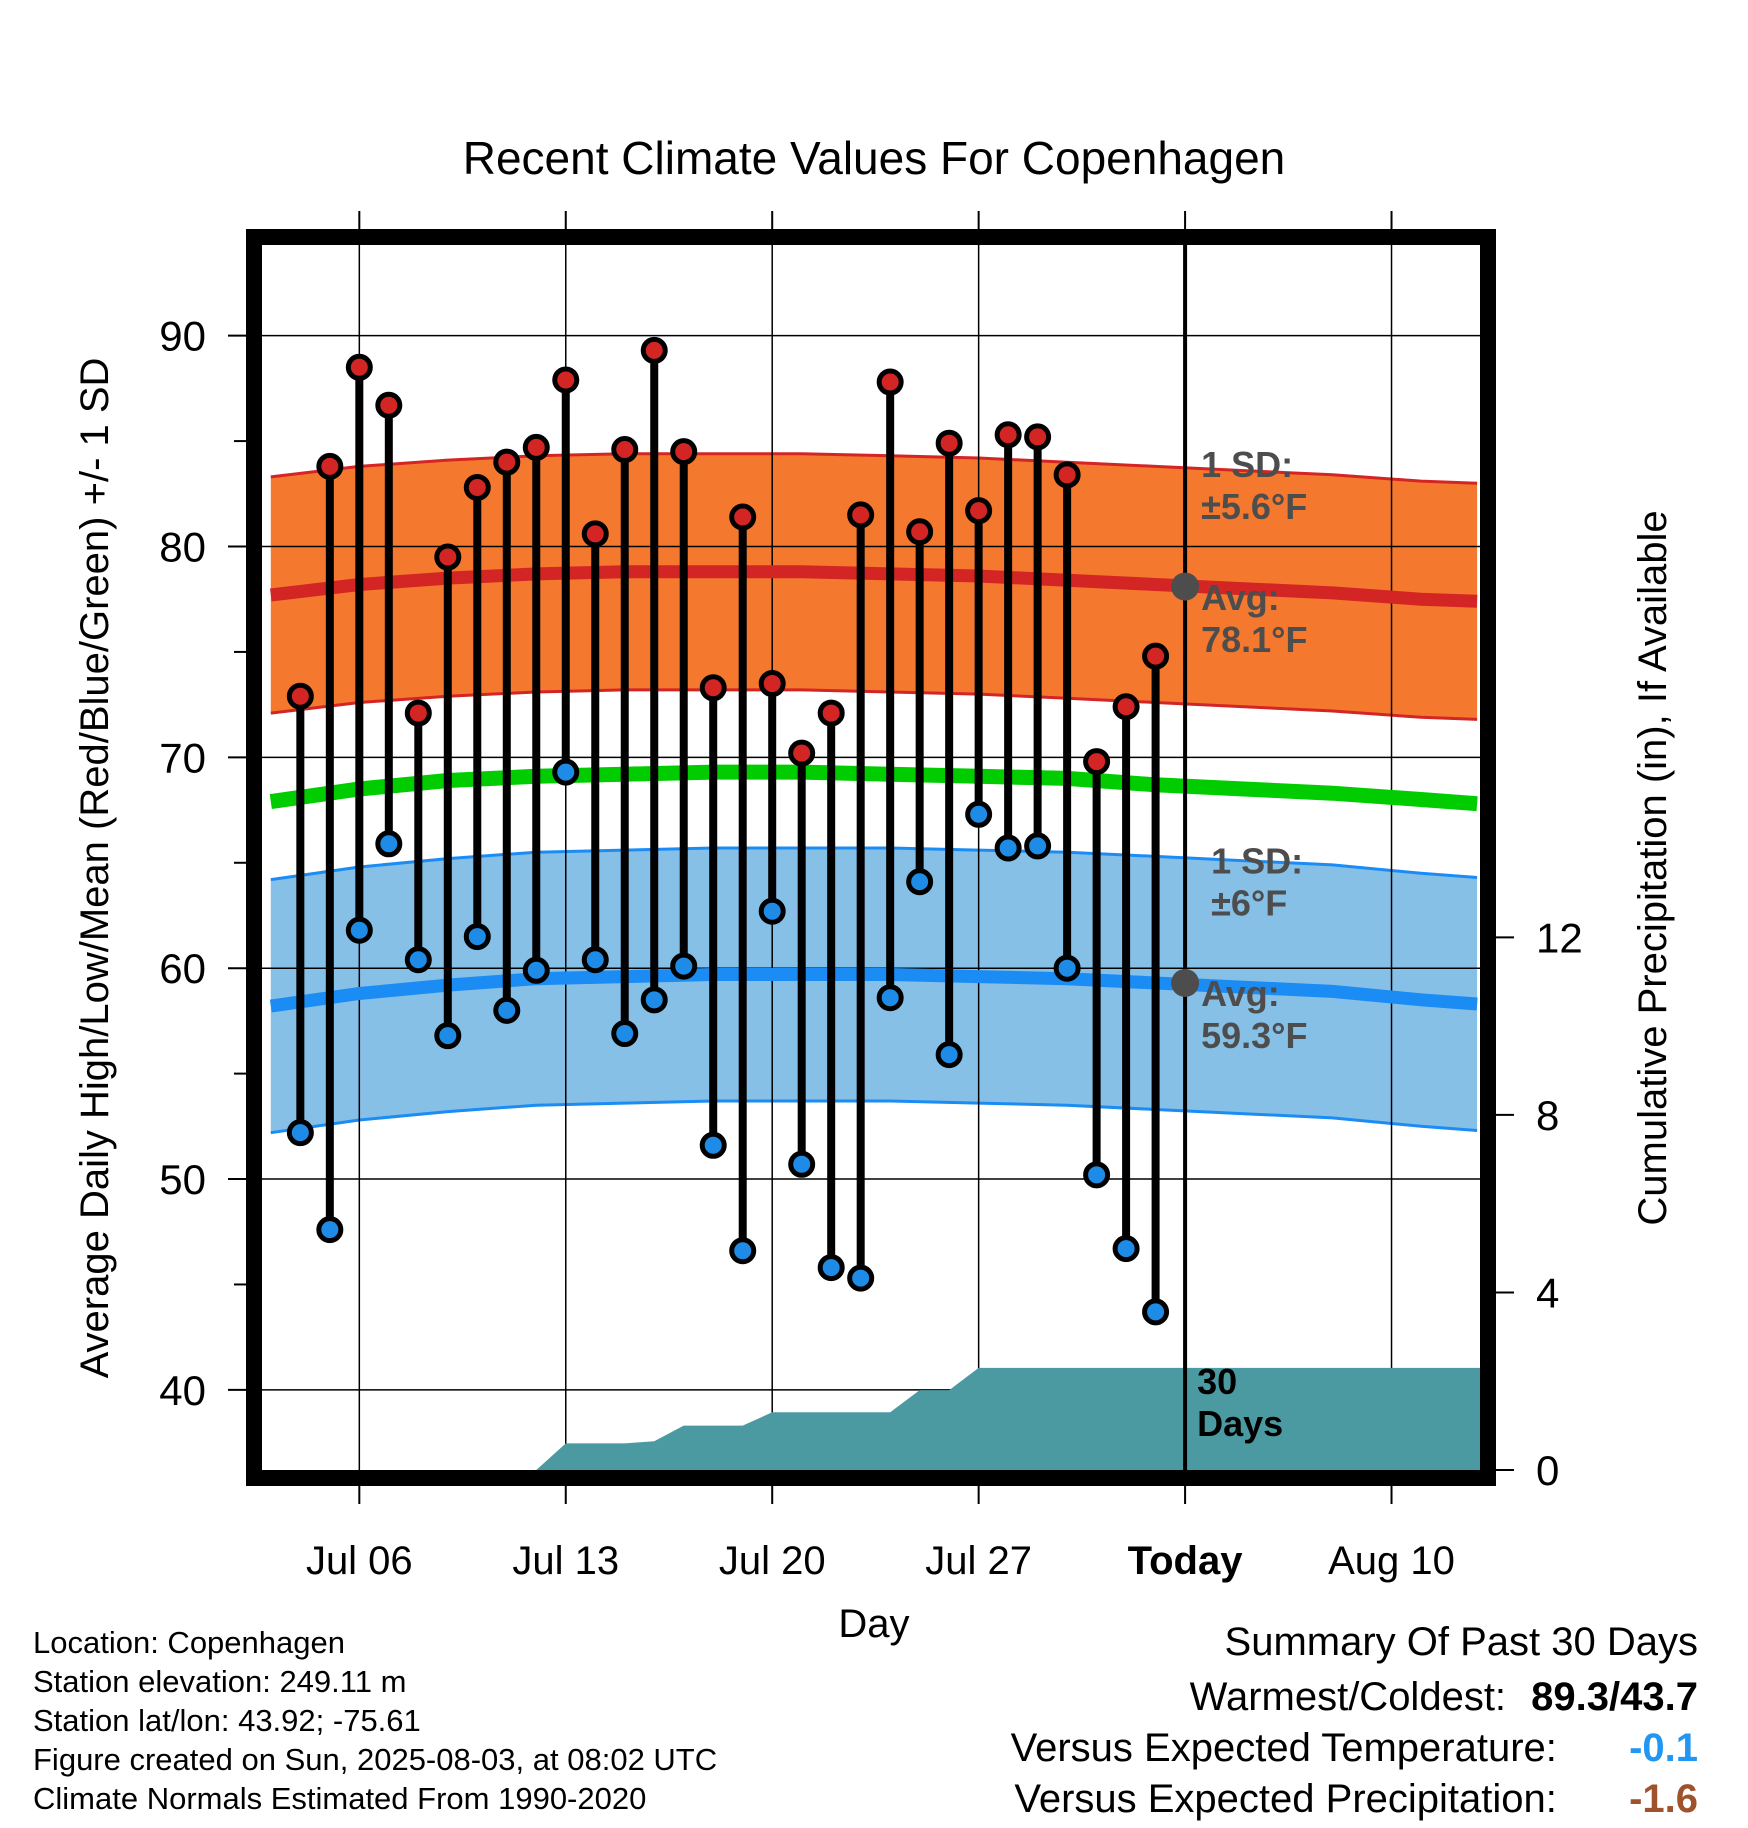 The height and width of the screenshot is (1828, 1748). What do you see at coordinates (1354, 1748) in the screenshot?
I see `summary-temperature: Versus Expected Temperature: -0.1` at bounding box center [1354, 1748].